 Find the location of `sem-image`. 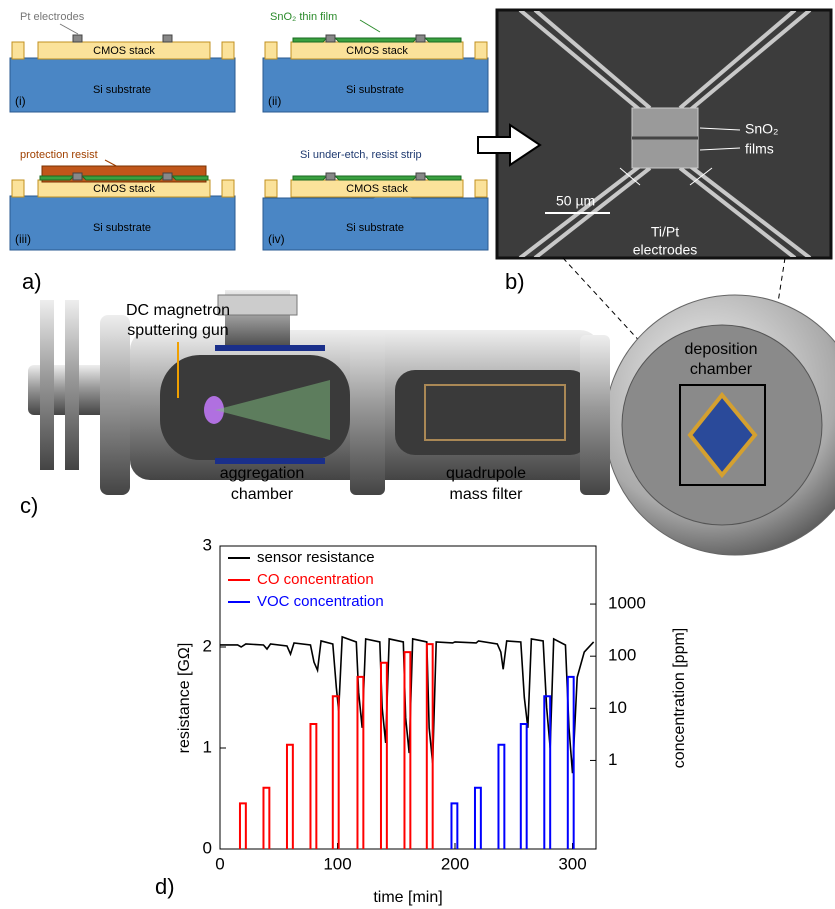

sem-image is located at coordinates (664, 134).